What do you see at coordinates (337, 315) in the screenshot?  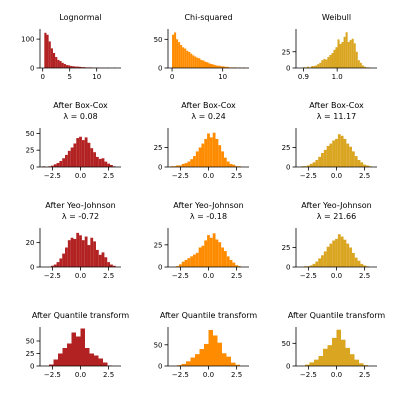 I see `panel-title: After Quantile transform` at bounding box center [337, 315].